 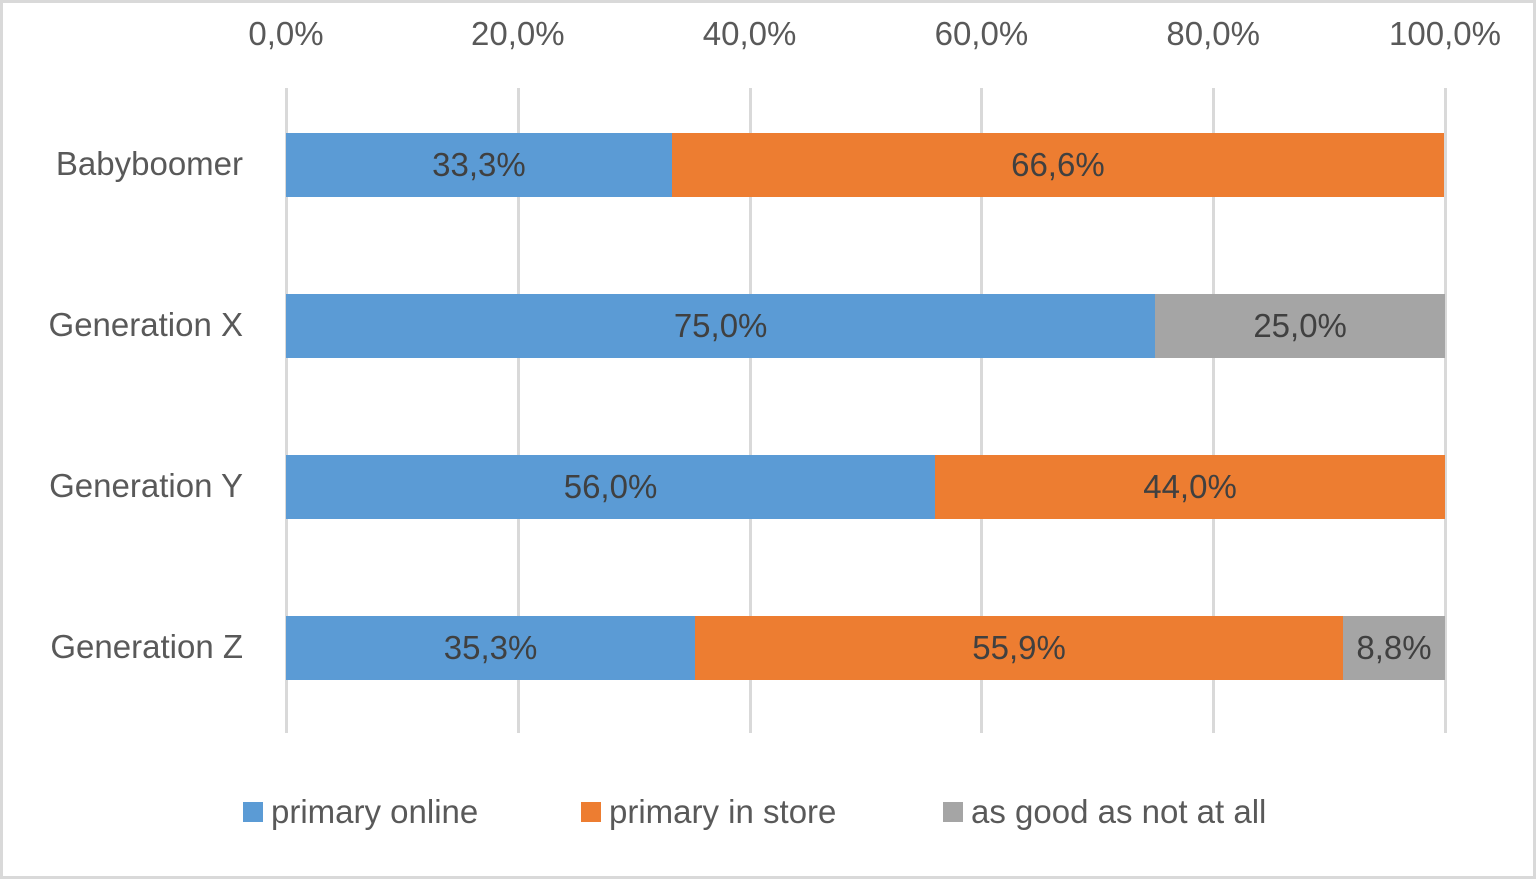 I want to click on data-label: 35,3%, so click(x=490, y=647).